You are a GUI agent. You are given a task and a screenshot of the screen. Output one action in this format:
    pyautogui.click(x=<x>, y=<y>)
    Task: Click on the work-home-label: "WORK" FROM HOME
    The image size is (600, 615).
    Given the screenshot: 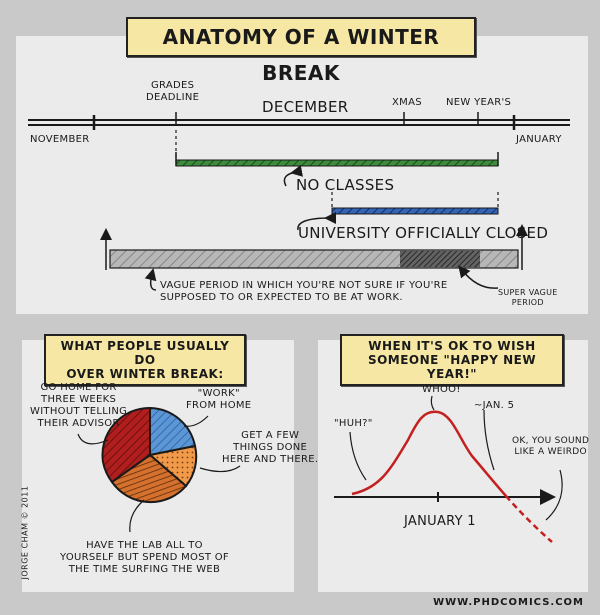 What is the action you would take?
    pyautogui.click(x=219, y=399)
    